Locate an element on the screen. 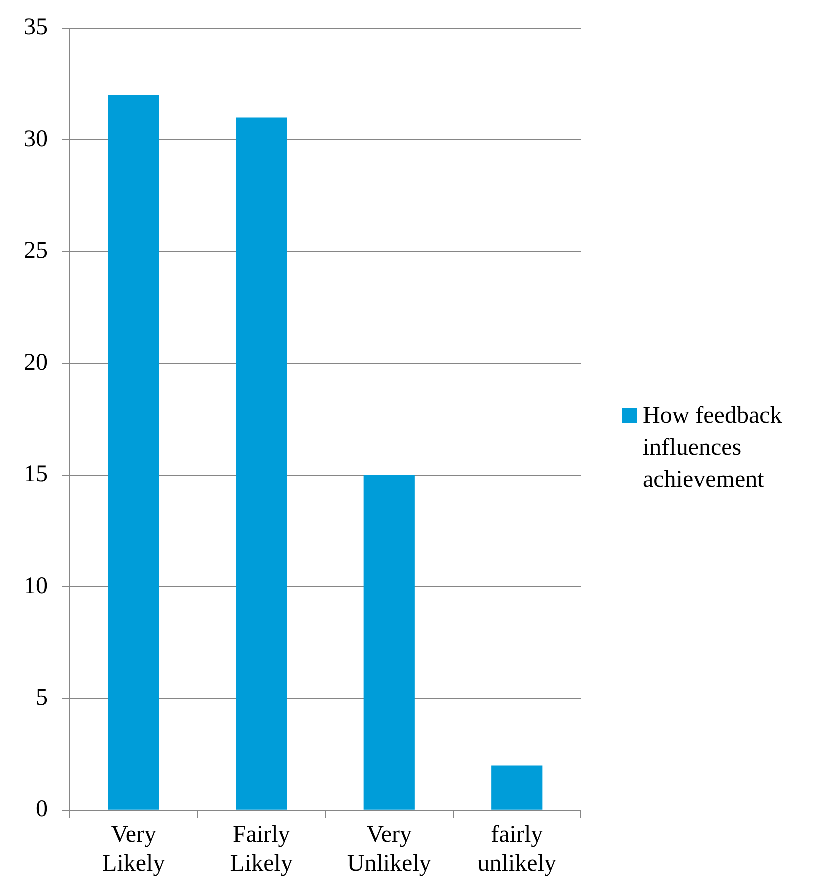  x-tick-label: Very Unlikely is located at coordinates (389, 849).